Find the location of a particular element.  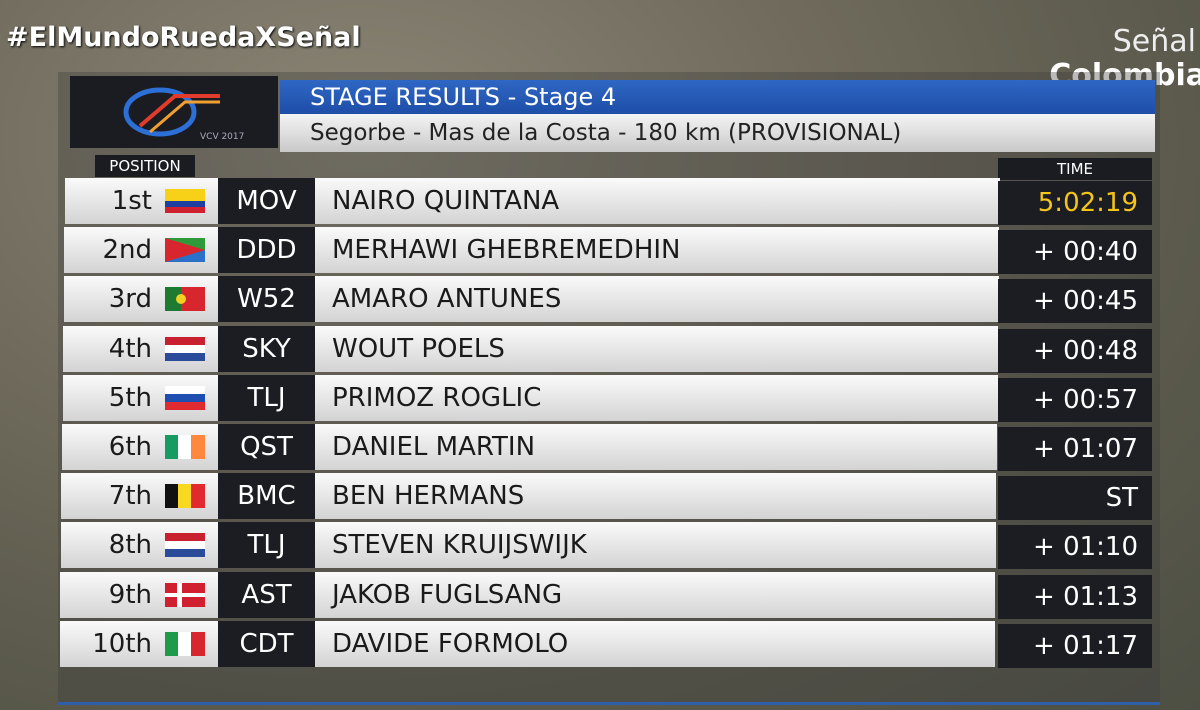

time: + 01:13 is located at coordinates (1075, 596).